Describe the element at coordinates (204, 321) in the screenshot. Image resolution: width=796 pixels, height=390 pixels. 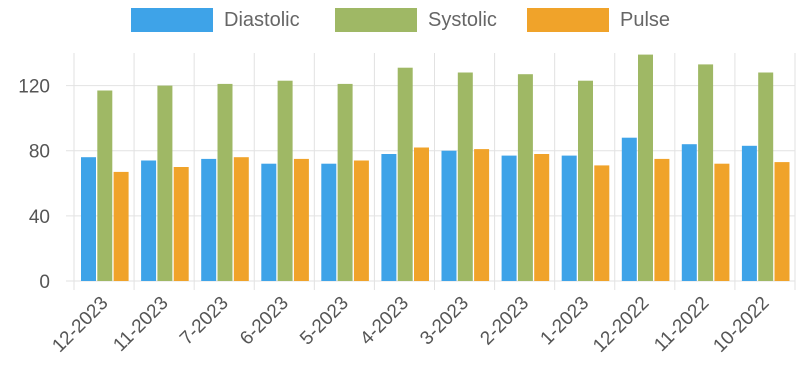
I see `x-tick-label: 7-2023` at that location.